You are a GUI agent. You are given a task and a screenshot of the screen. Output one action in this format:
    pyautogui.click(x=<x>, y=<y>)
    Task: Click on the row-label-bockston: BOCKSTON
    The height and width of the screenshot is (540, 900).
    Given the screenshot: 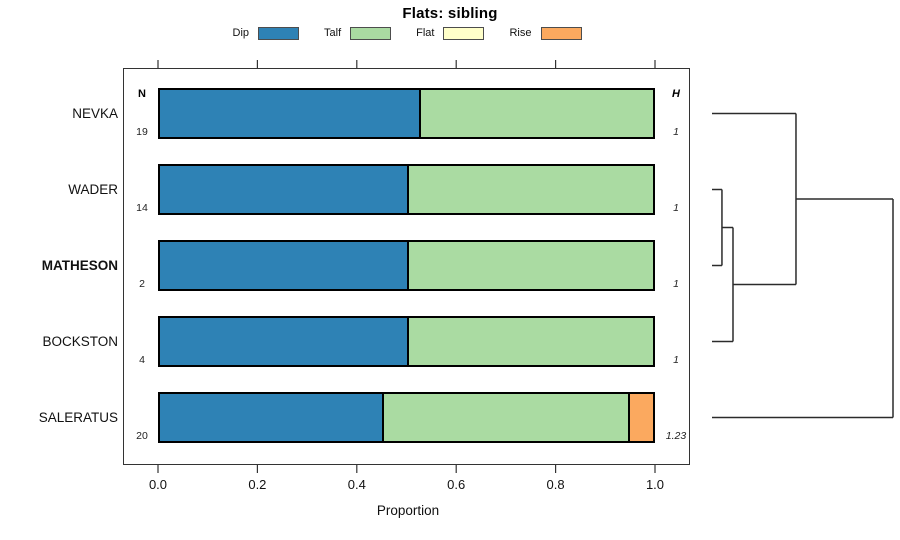 What is the action you would take?
    pyautogui.click(x=80, y=341)
    